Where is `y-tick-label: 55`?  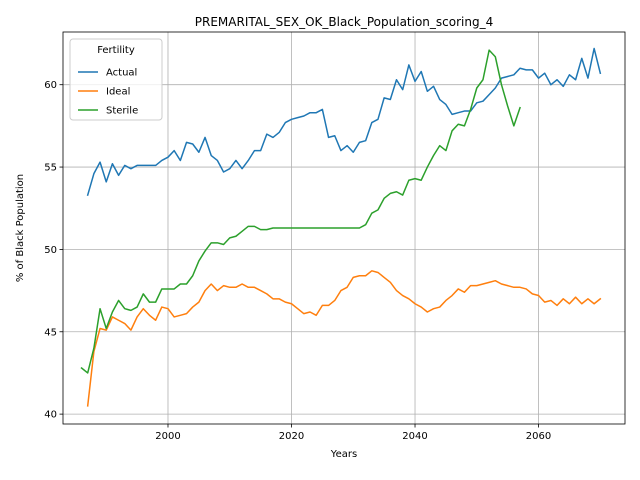
y-tick-label: 55 is located at coordinates (50, 168).